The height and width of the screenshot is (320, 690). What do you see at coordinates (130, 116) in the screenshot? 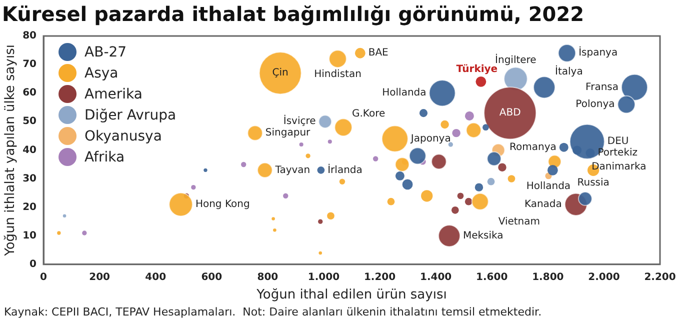
I see `legend-label: Diğer Avrupa` at bounding box center [130, 116].